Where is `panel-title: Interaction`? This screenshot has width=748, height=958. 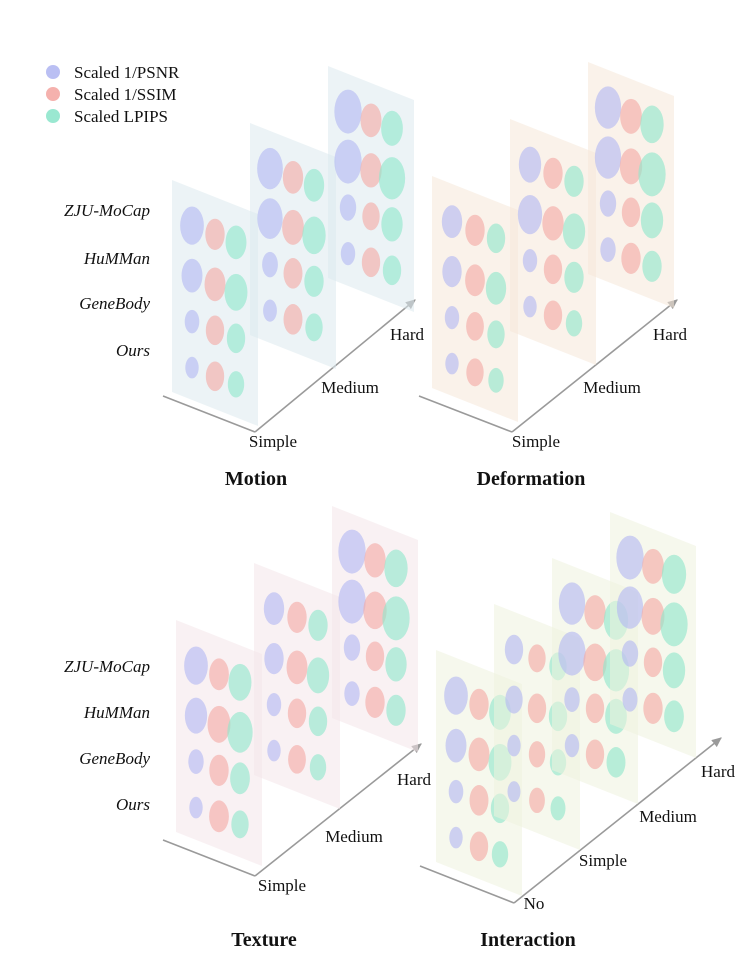
panel-title: Interaction is located at coordinates (528, 940).